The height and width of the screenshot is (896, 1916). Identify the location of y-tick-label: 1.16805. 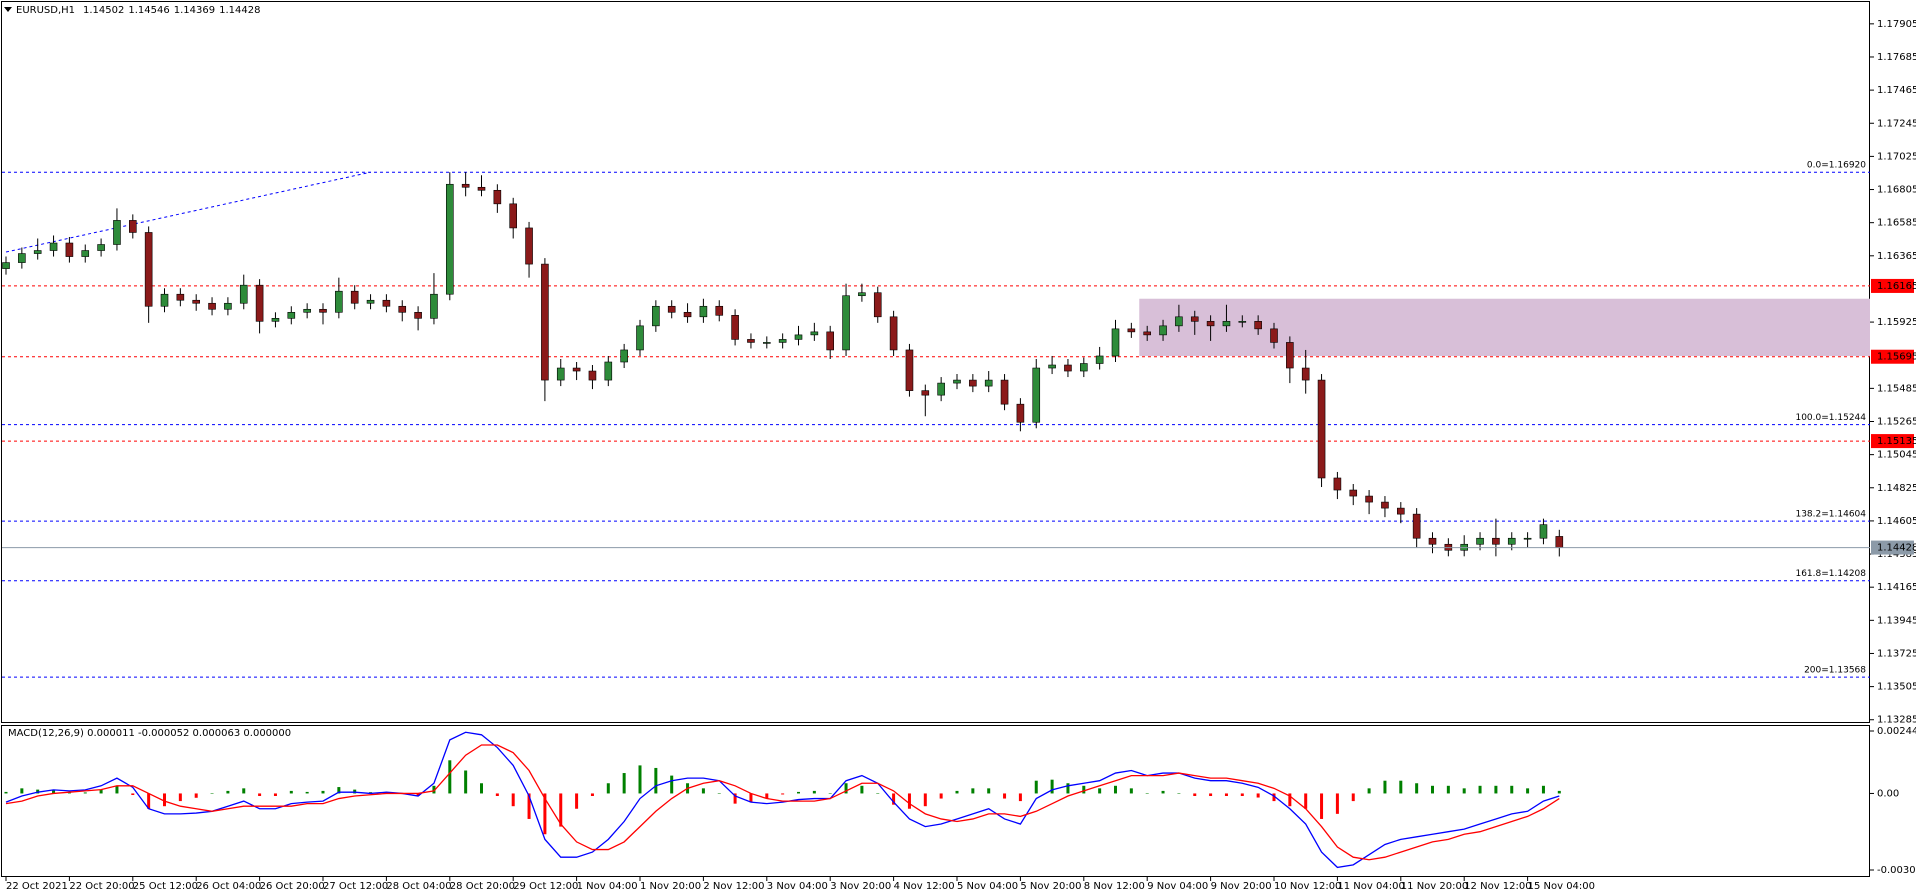
(1896, 190).